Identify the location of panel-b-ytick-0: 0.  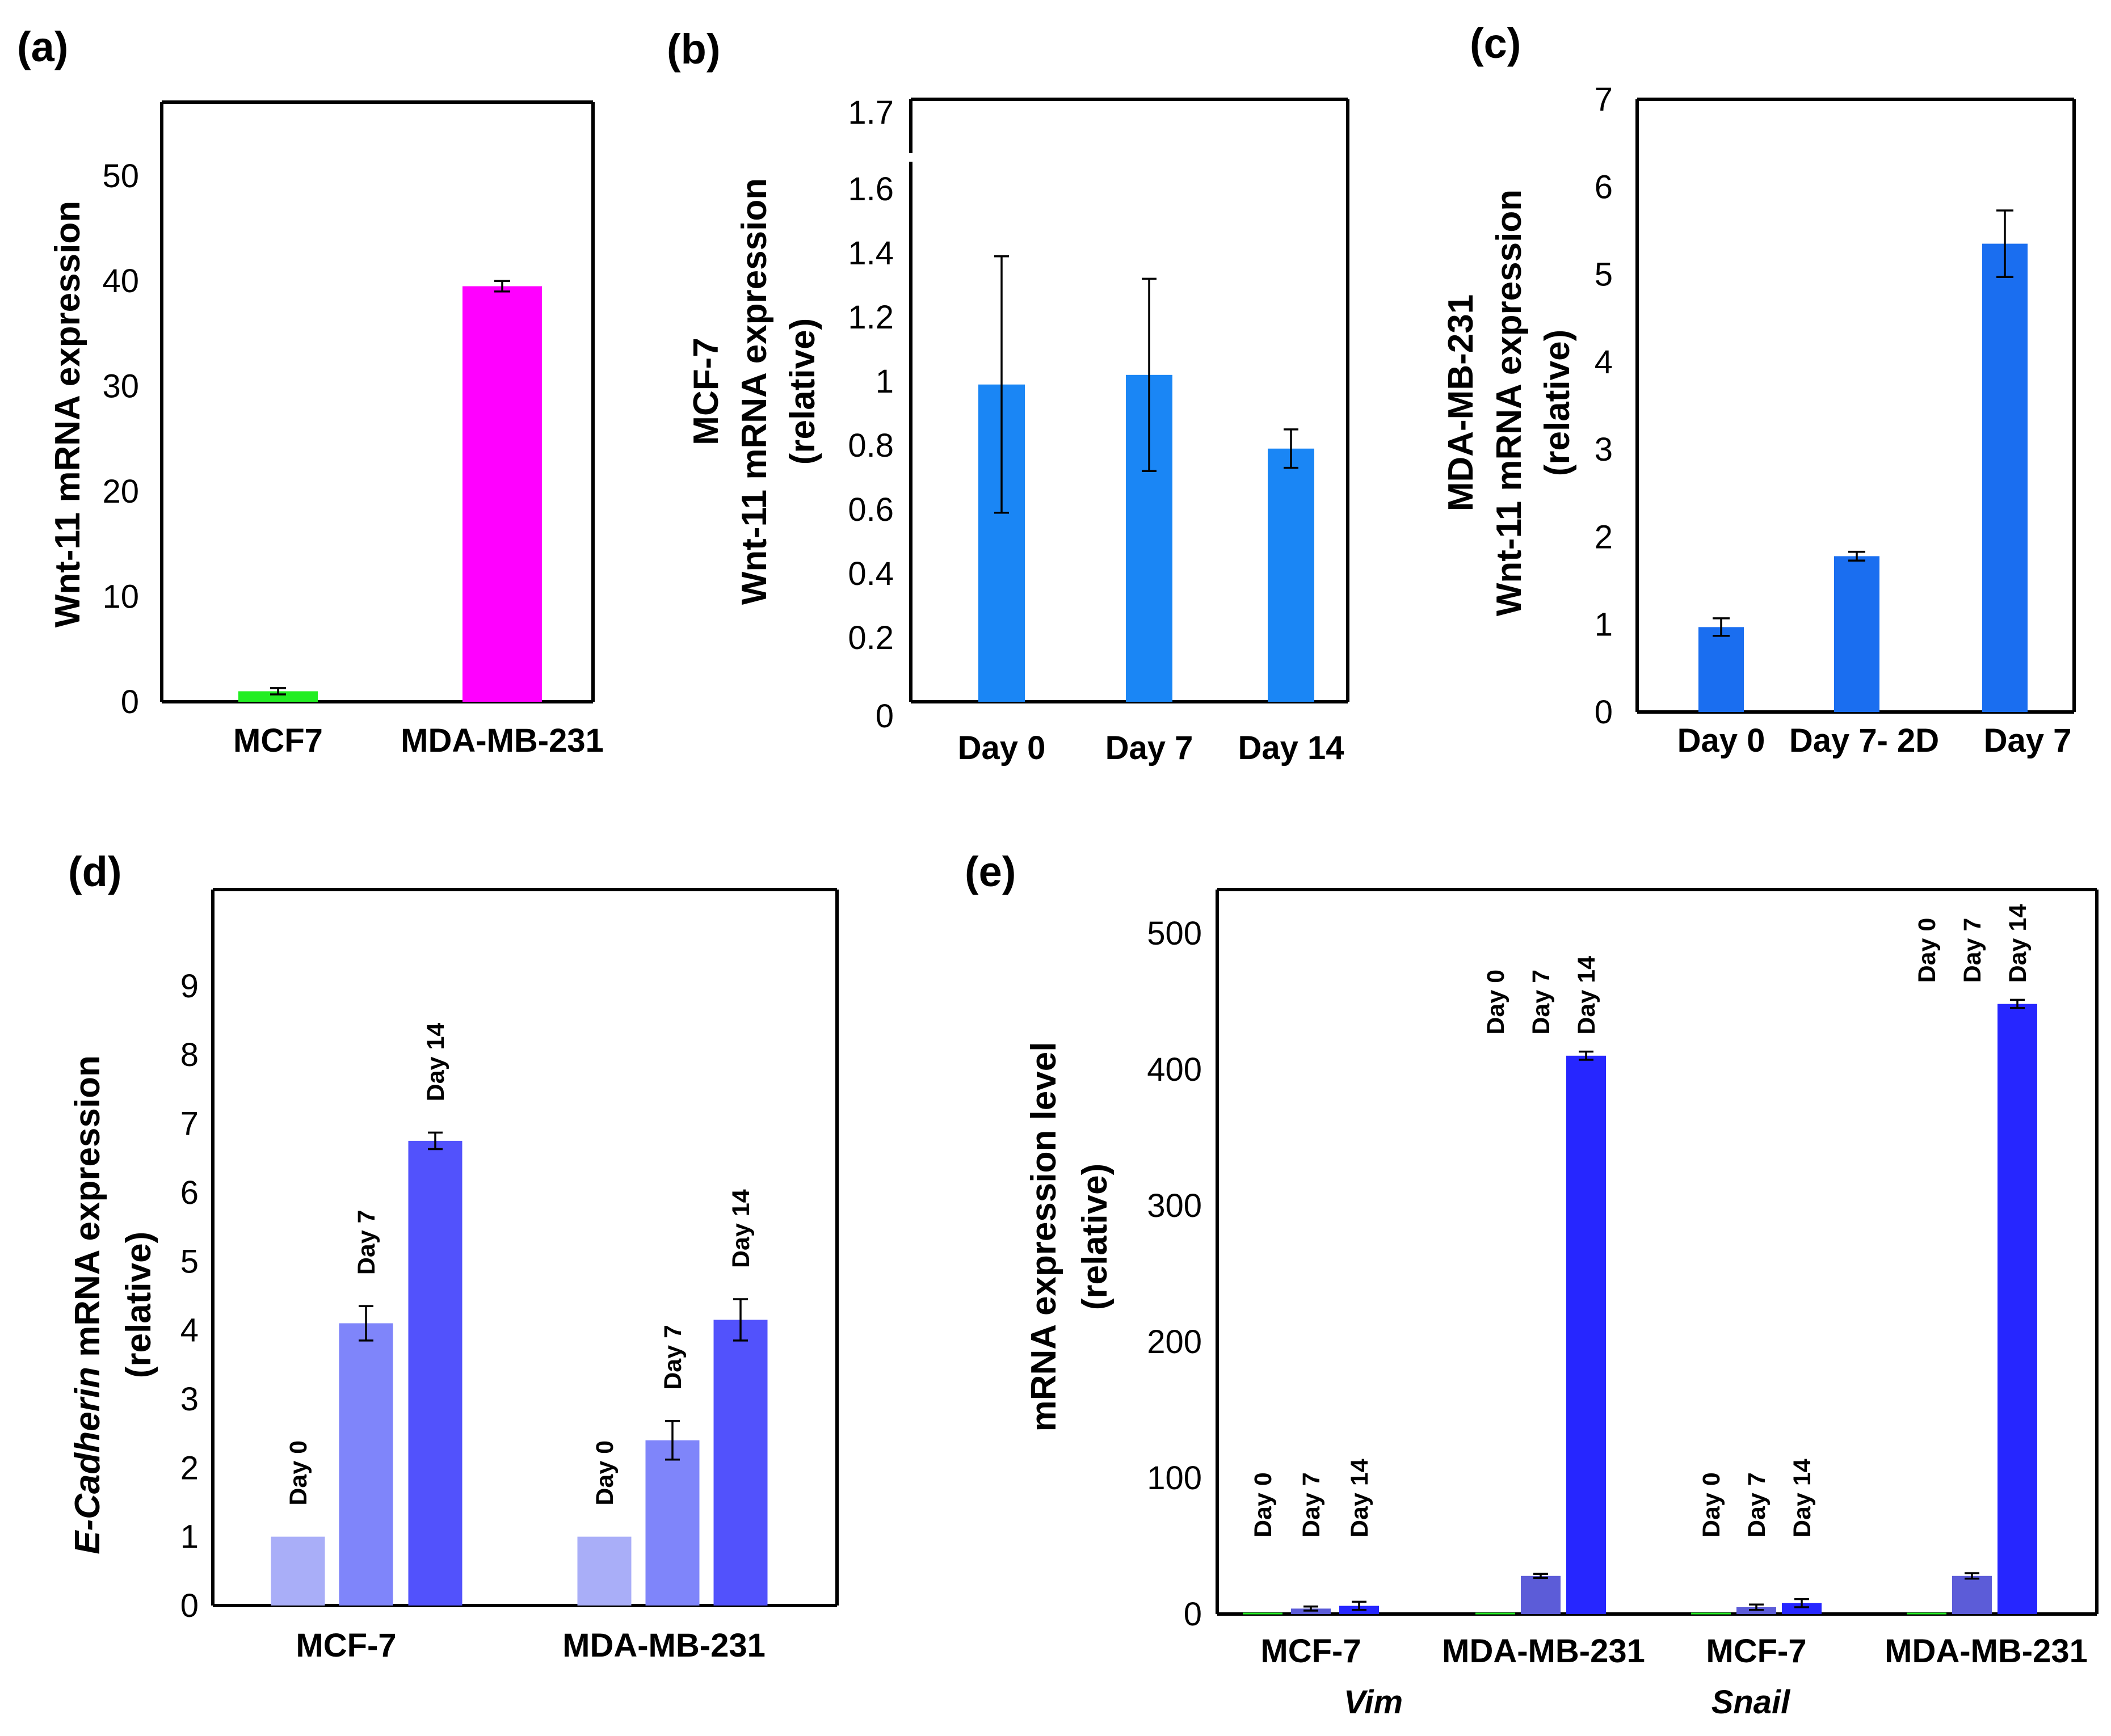
(885, 716).